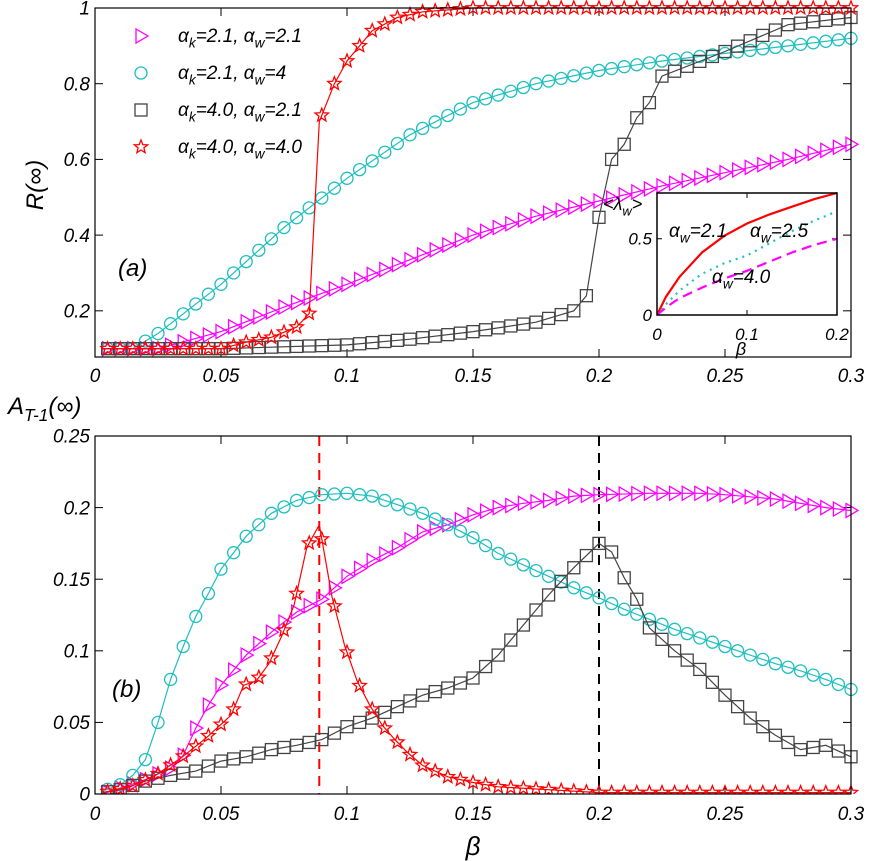 The height and width of the screenshot is (861, 869). Describe the element at coordinates (35, 185) in the screenshot. I see `text-part: R(∞)` at that location.